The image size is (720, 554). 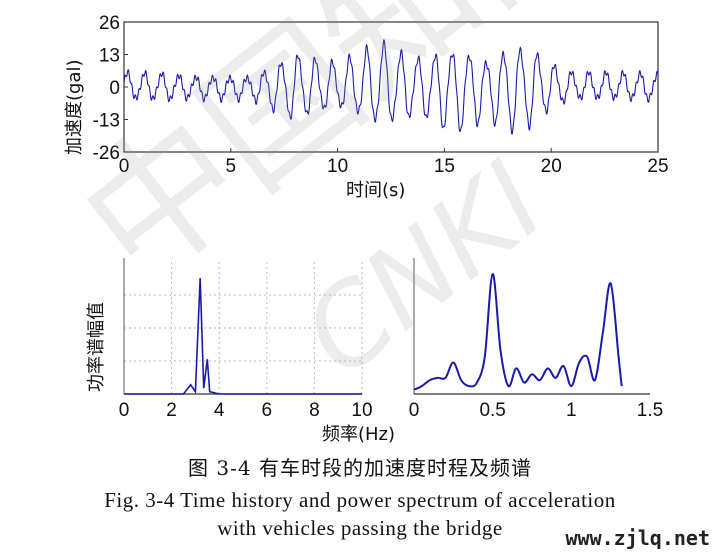 I want to click on series-line-spectrum-zoom, so click(x=518, y=331).